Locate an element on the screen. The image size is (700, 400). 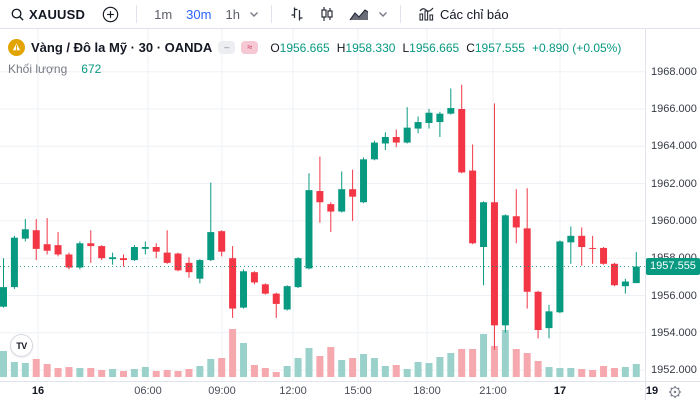
tradingview-logo: TV is located at coordinates (21, 345).